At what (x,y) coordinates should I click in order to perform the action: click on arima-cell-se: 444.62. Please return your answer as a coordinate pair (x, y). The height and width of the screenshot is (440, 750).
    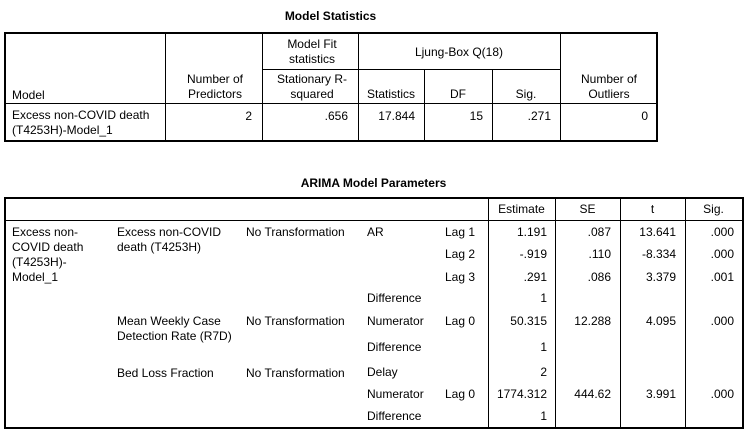
    Looking at the image, I should click on (592, 394).